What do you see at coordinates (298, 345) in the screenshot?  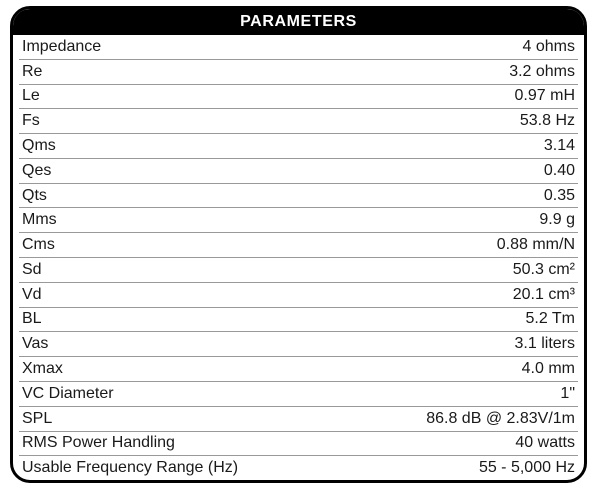 I see `table-row: Vas 3.1 liters` at bounding box center [298, 345].